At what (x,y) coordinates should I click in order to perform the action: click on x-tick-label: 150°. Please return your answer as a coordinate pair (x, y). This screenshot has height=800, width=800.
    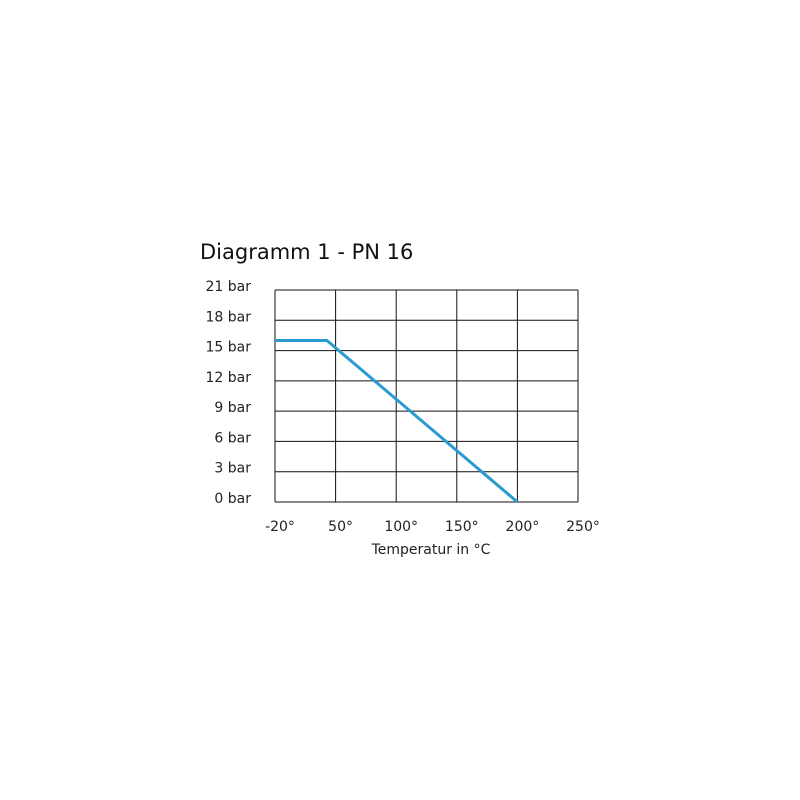
    Looking at the image, I should click on (462, 527).